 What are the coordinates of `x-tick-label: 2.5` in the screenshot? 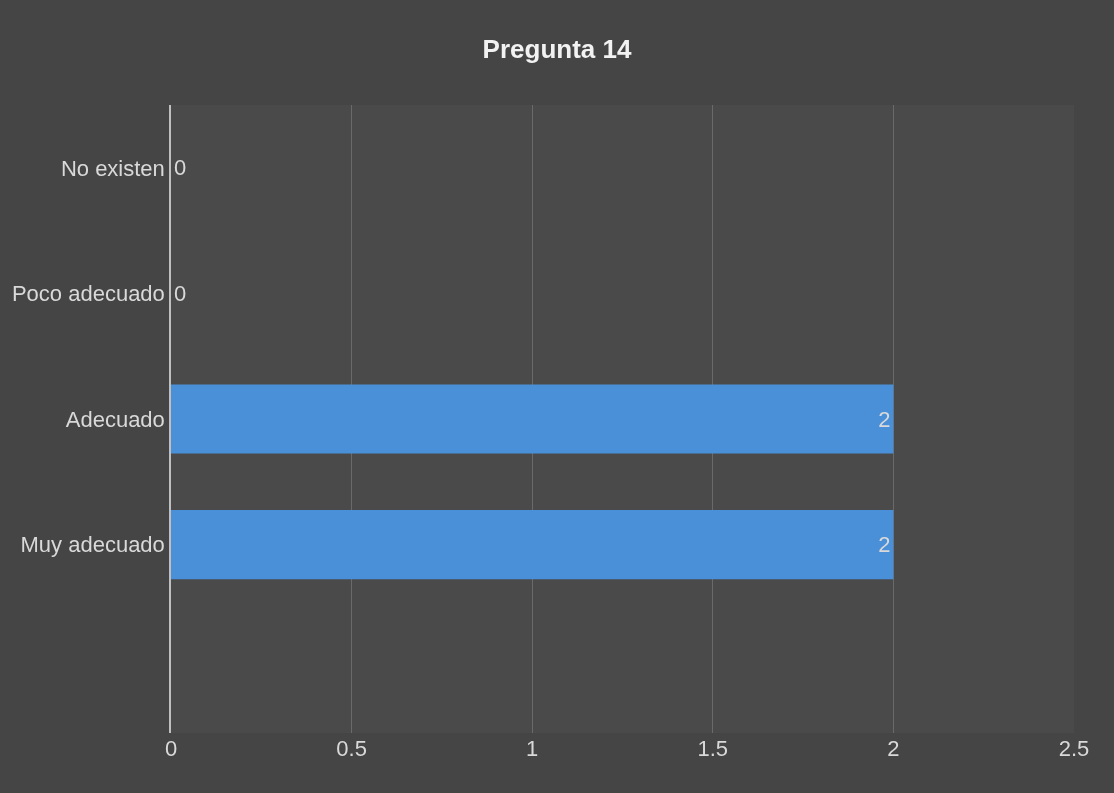 It's located at (1074, 748).